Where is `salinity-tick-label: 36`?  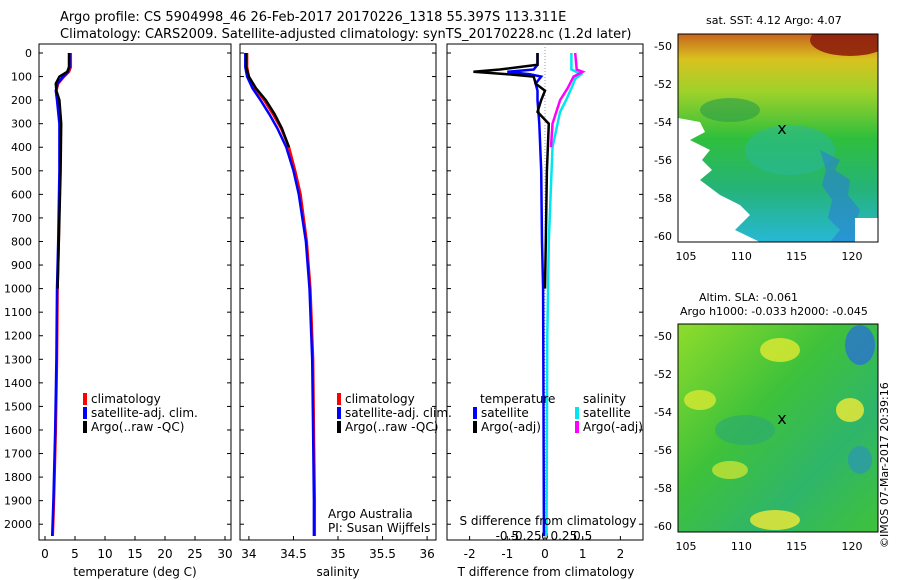 salinity-tick-label: 36 is located at coordinates (426, 554).